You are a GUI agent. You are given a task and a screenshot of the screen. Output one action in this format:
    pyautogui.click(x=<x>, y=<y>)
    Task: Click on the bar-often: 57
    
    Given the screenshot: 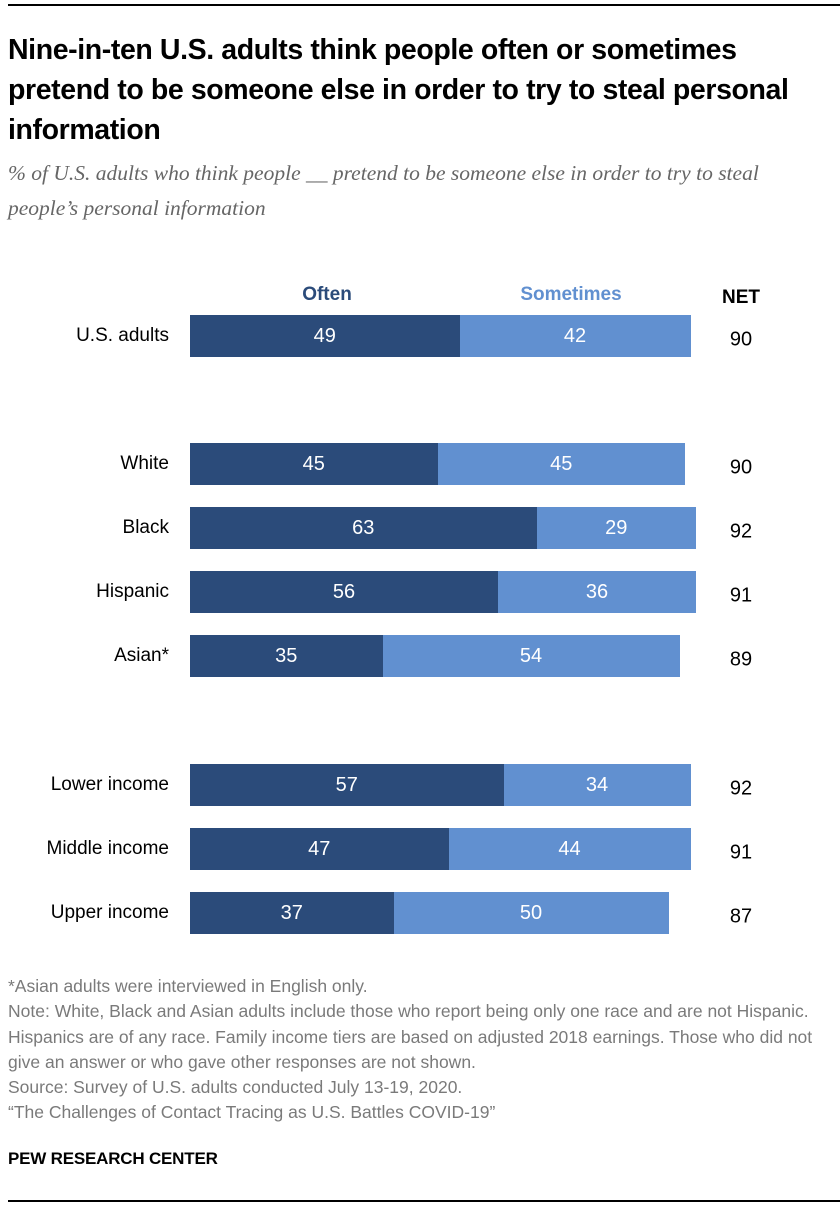 What is the action you would take?
    pyautogui.click(x=347, y=785)
    